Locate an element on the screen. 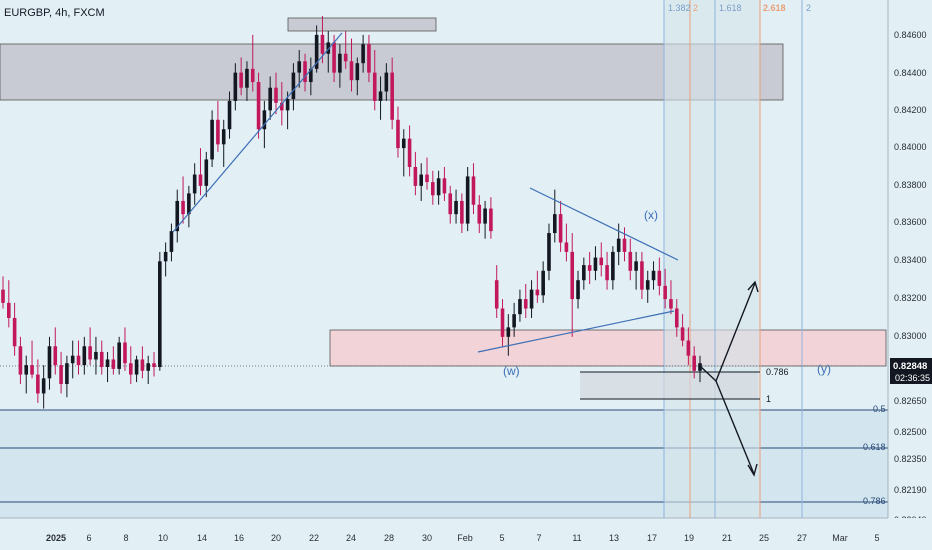 The height and width of the screenshot is (550, 932). top-small-zone is located at coordinates (362, 24).